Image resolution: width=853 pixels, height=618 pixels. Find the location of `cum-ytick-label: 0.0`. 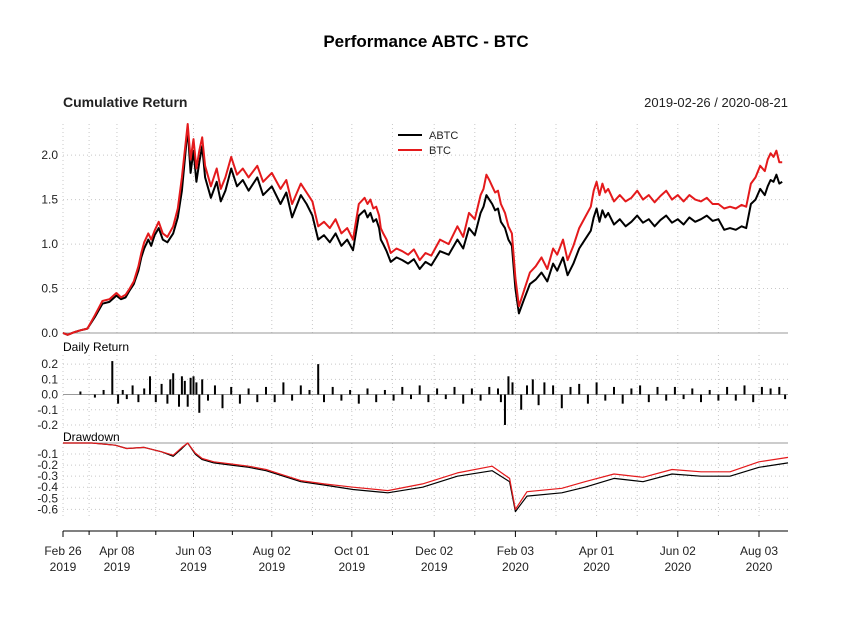

cum-ytick-label: 0.0 is located at coordinates (49, 333).